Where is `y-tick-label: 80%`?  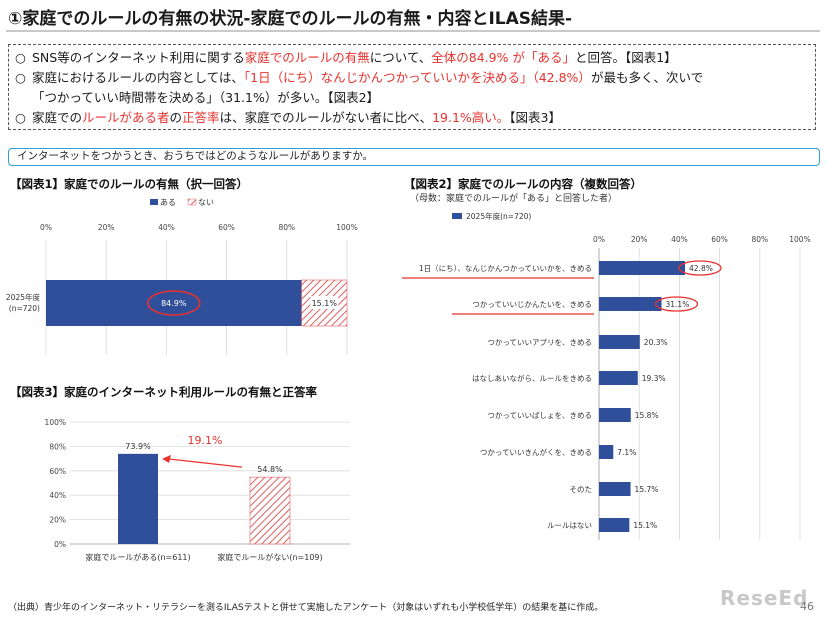 y-tick-label: 80% is located at coordinates (57, 446).